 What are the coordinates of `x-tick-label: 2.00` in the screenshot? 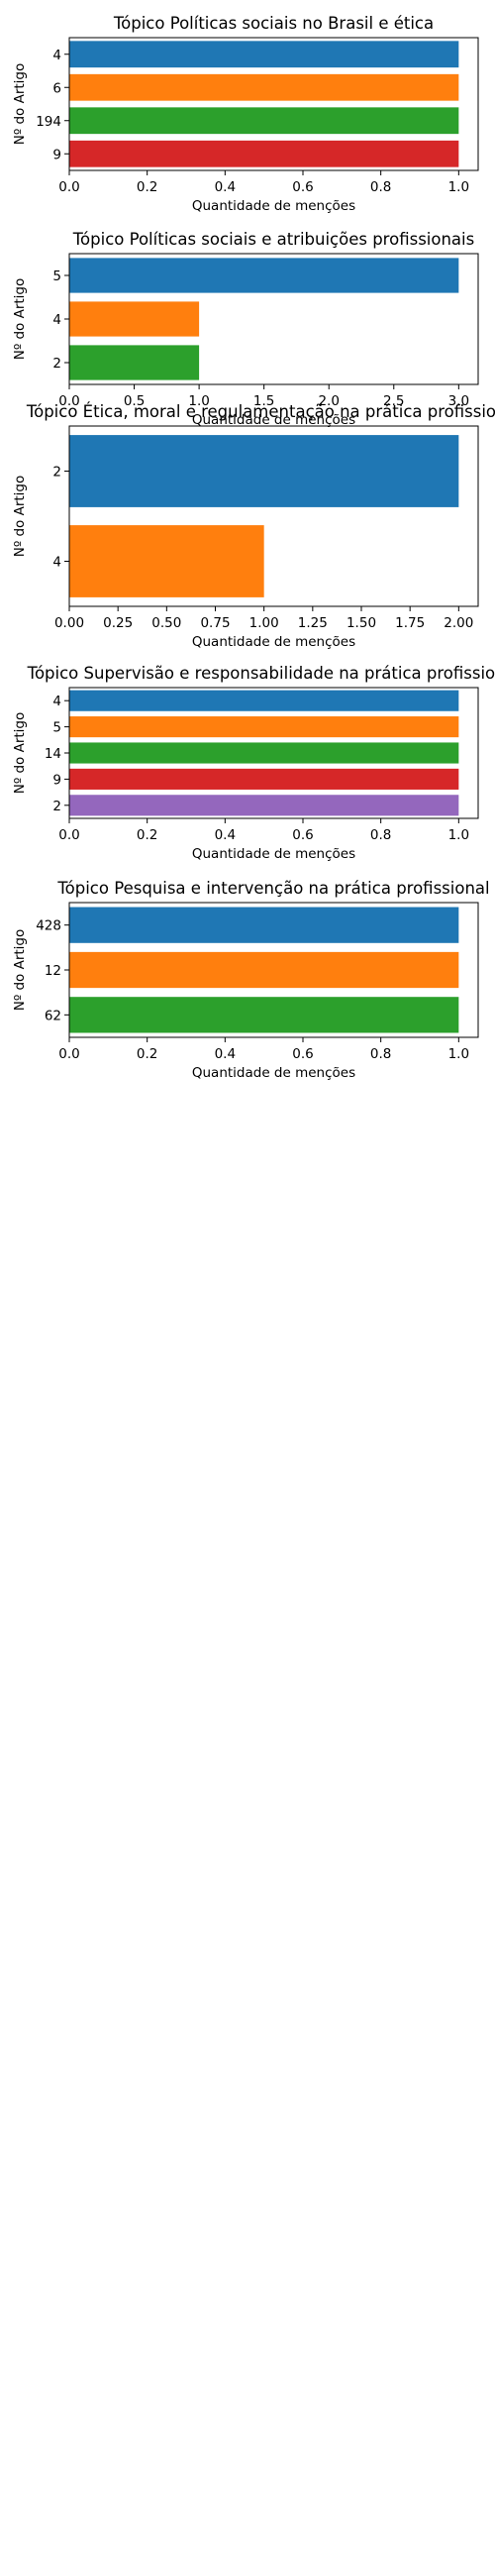 It's located at (458, 623).